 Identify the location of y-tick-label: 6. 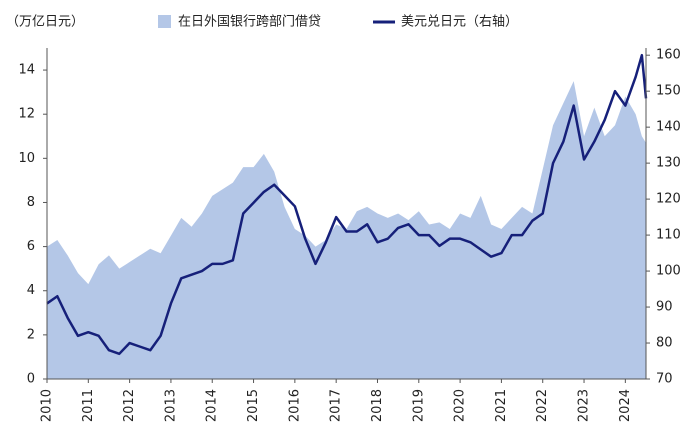
(31, 246).